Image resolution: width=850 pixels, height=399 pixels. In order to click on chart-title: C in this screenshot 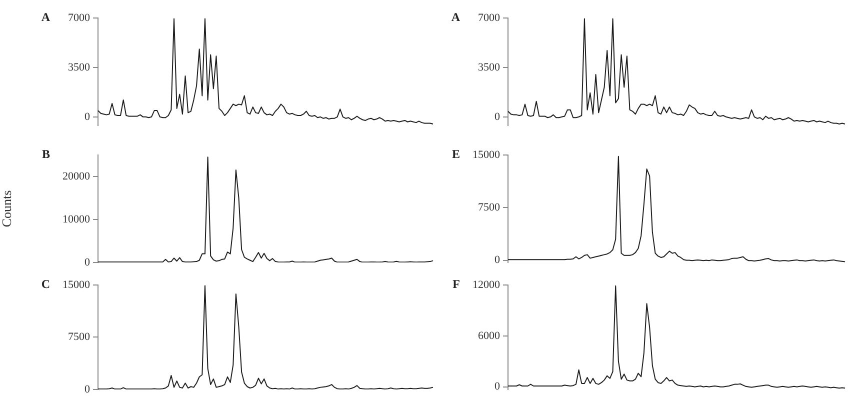, I will do `click(45, 284)`.